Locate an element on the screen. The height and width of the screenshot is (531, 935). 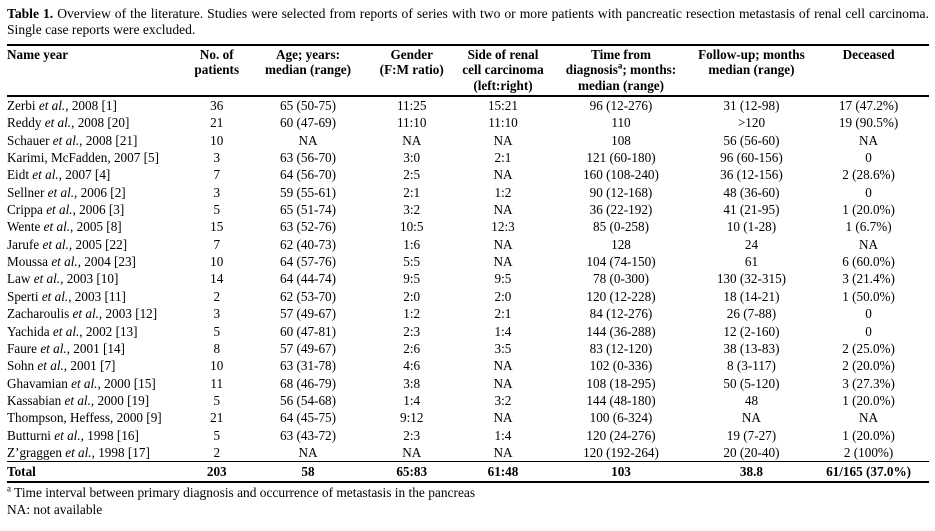
cell-followup: 18 (14-21) is located at coordinates (751, 296).